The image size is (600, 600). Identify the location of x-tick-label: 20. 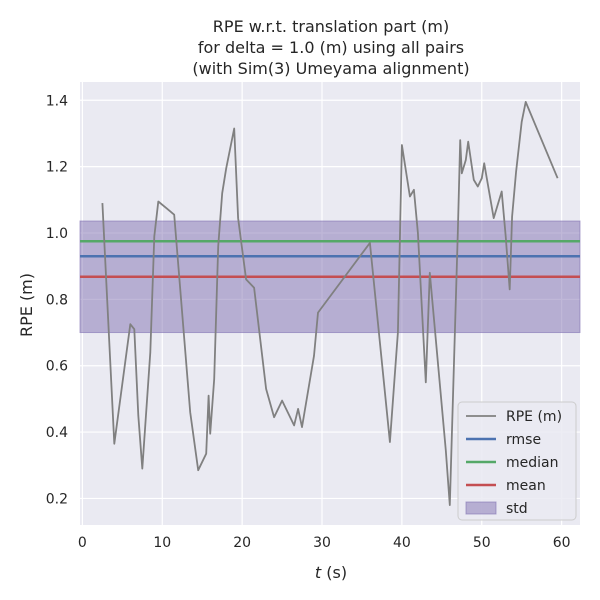
(242, 543).